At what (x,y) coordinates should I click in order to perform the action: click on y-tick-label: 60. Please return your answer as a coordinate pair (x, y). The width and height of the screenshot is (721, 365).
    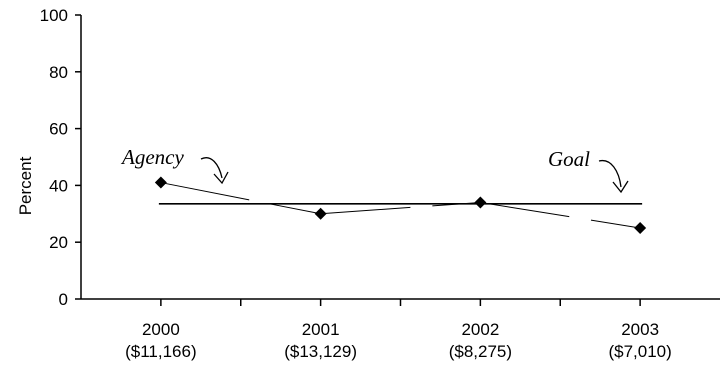
    Looking at the image, I should click on (58, 129).